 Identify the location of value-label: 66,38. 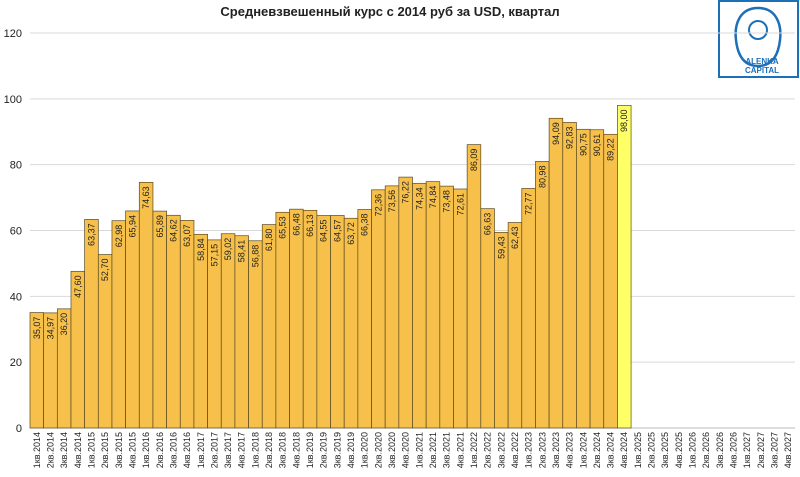
(365, 224).